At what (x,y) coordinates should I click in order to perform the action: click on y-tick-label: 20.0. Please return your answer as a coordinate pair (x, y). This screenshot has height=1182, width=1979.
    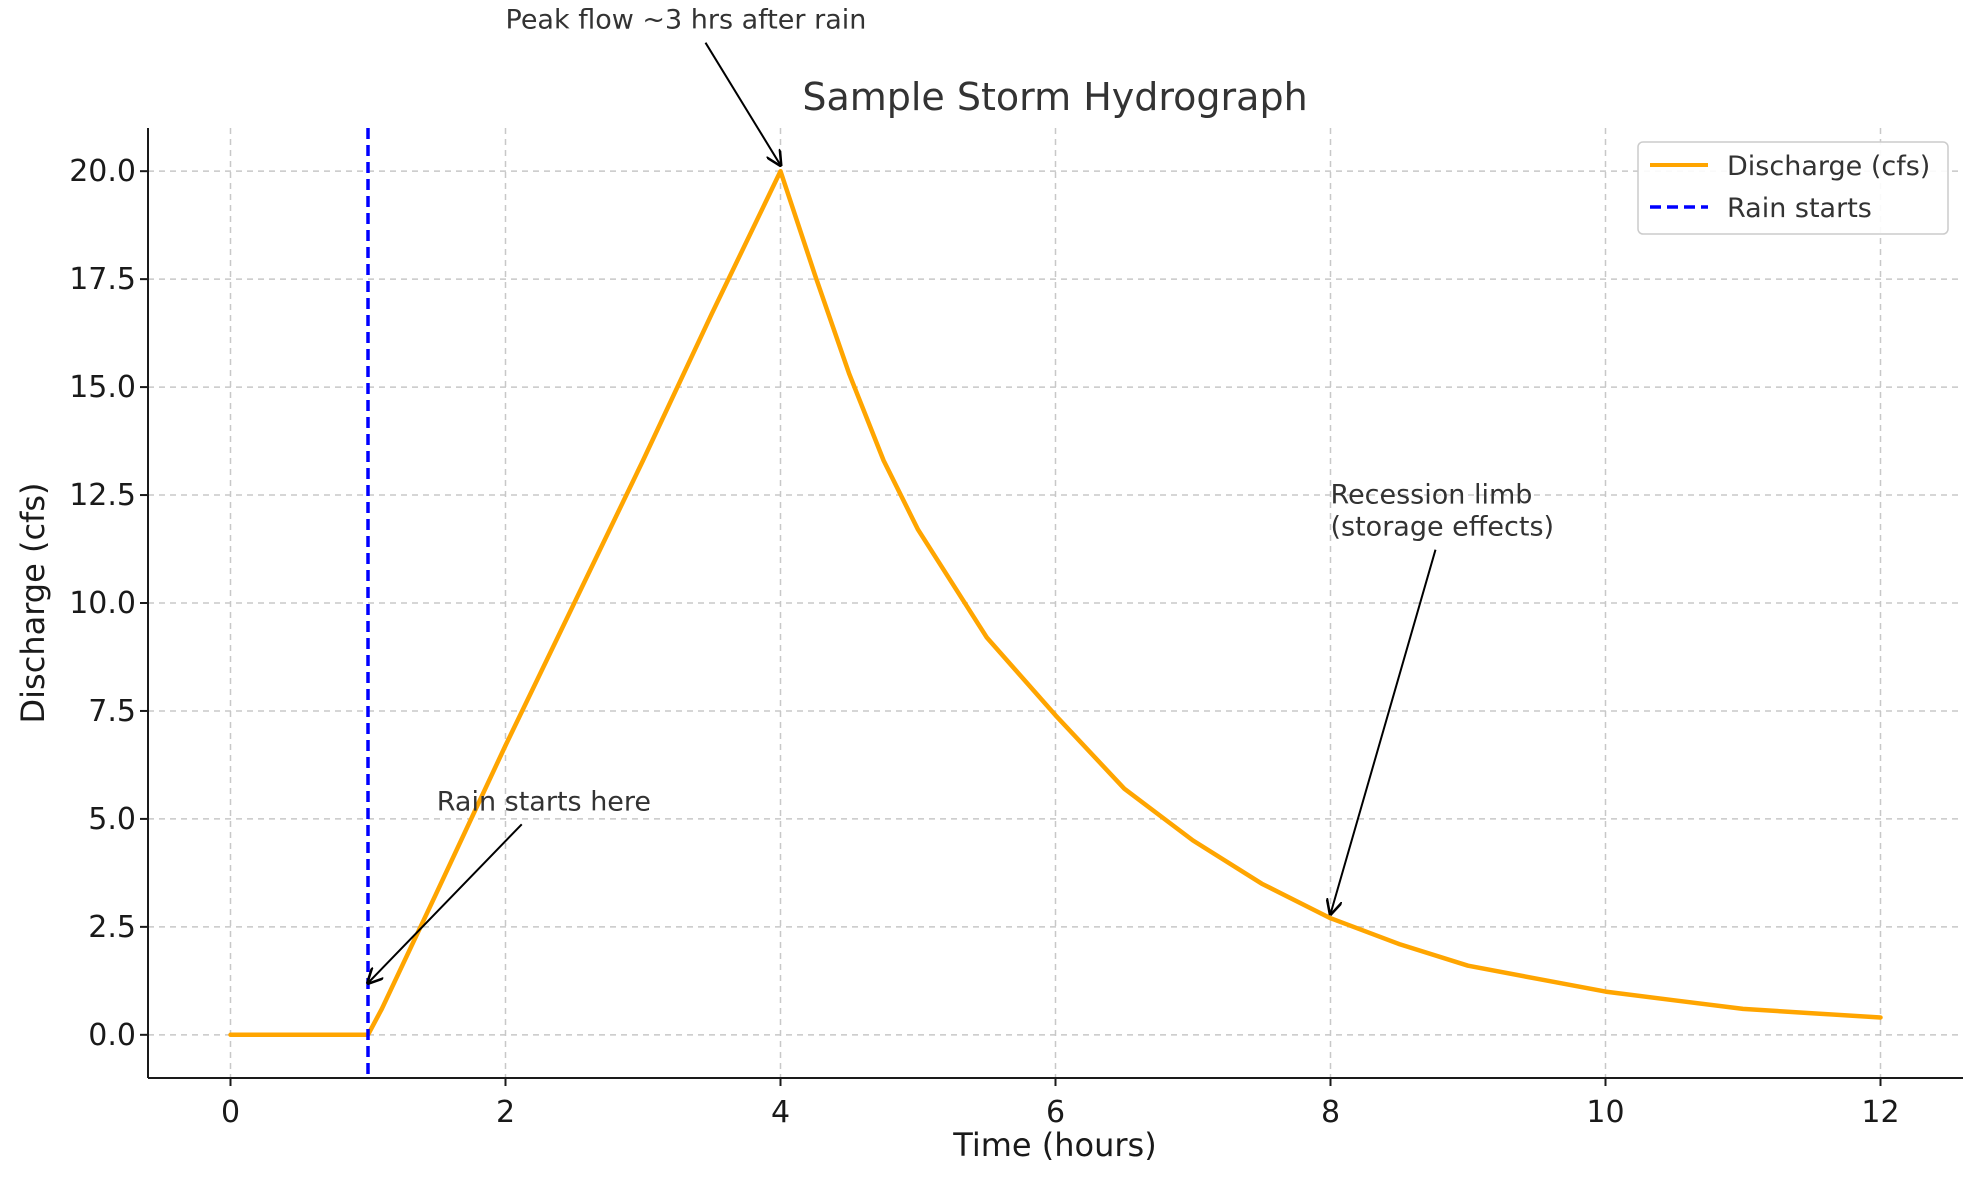
    Looking at the image, I should click on (102, 171).